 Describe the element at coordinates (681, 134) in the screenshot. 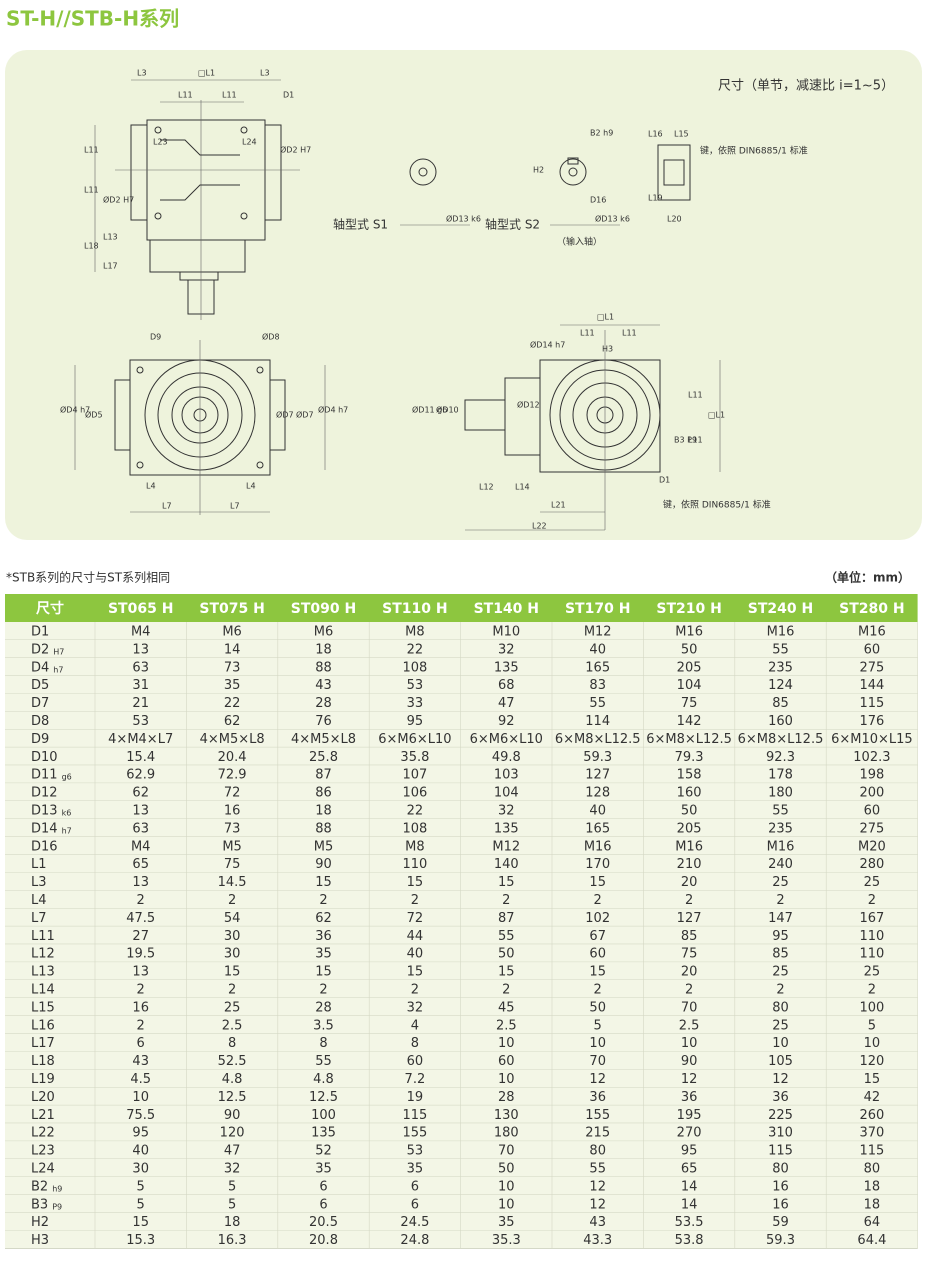

I see `drawing-label: L15` at that location.